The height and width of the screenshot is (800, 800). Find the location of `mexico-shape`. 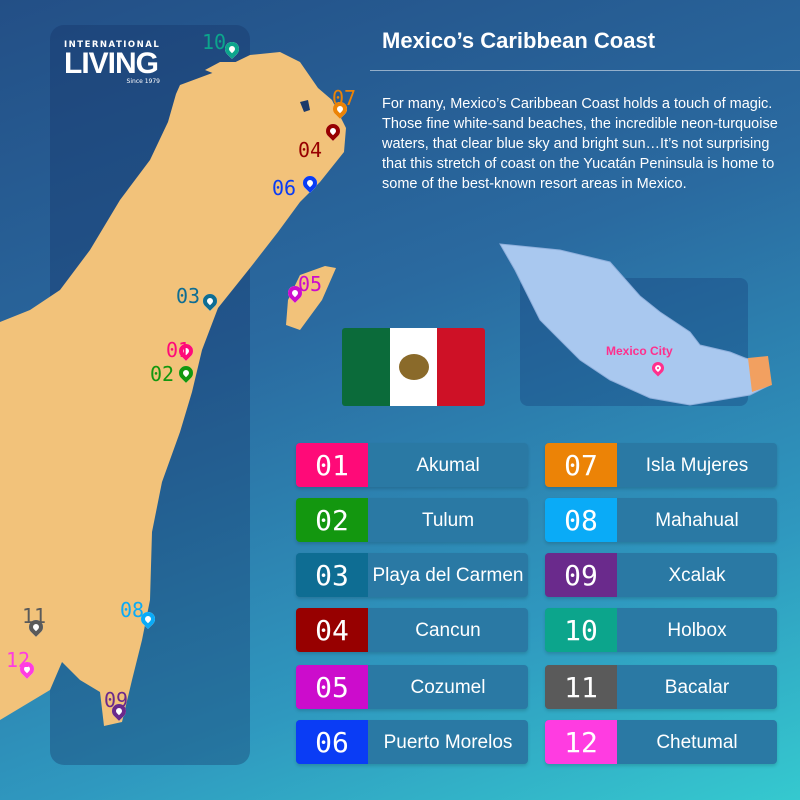

mexico-shape is located at coordinates (635, 324).